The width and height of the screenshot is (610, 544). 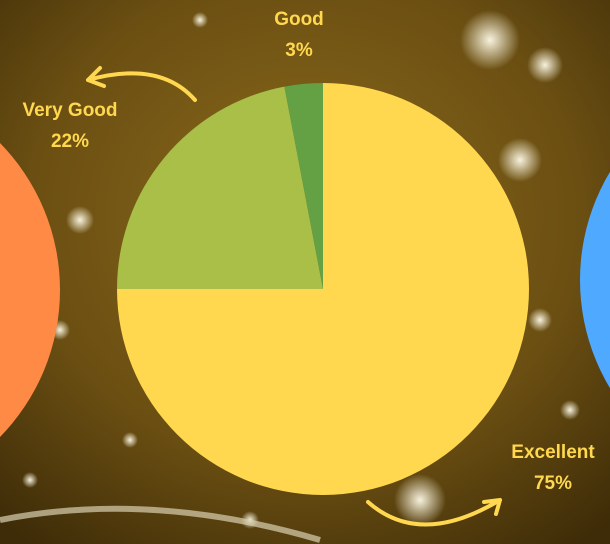 I want to click on slice-label: Good, so click(x=299, y=19).